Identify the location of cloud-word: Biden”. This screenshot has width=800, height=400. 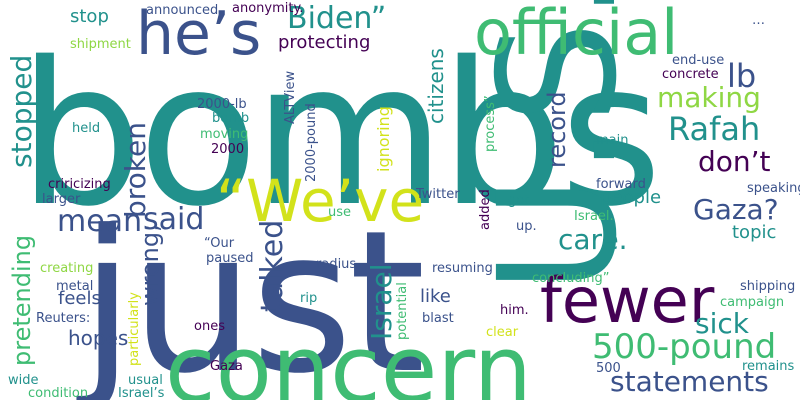
(337, 18).